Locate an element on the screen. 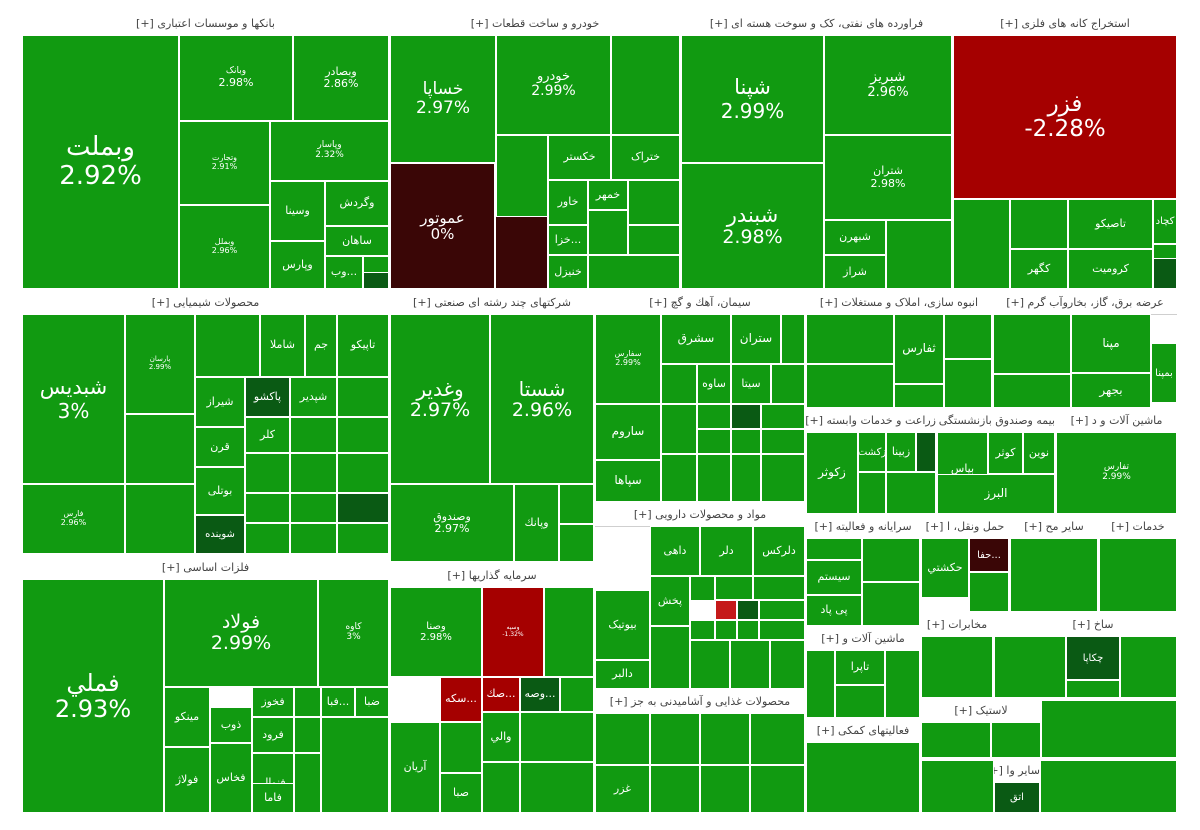 Image resolution: width=1200 pixels, height=830 pixels. treemap-tile: کگهر is located at coordinates (1039, 269).